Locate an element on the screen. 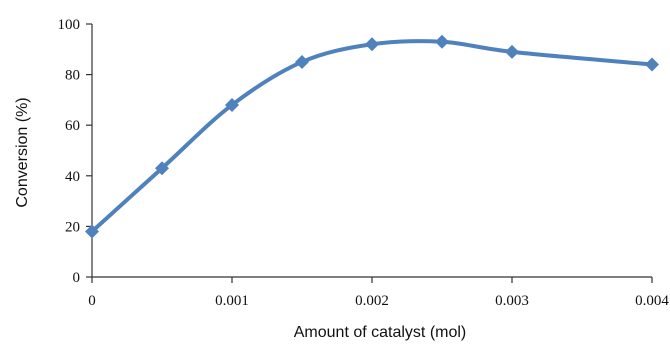 The width and height of the screenshot is (670, 344). y-tick-label: 80 is located at coordinates (72, 76).